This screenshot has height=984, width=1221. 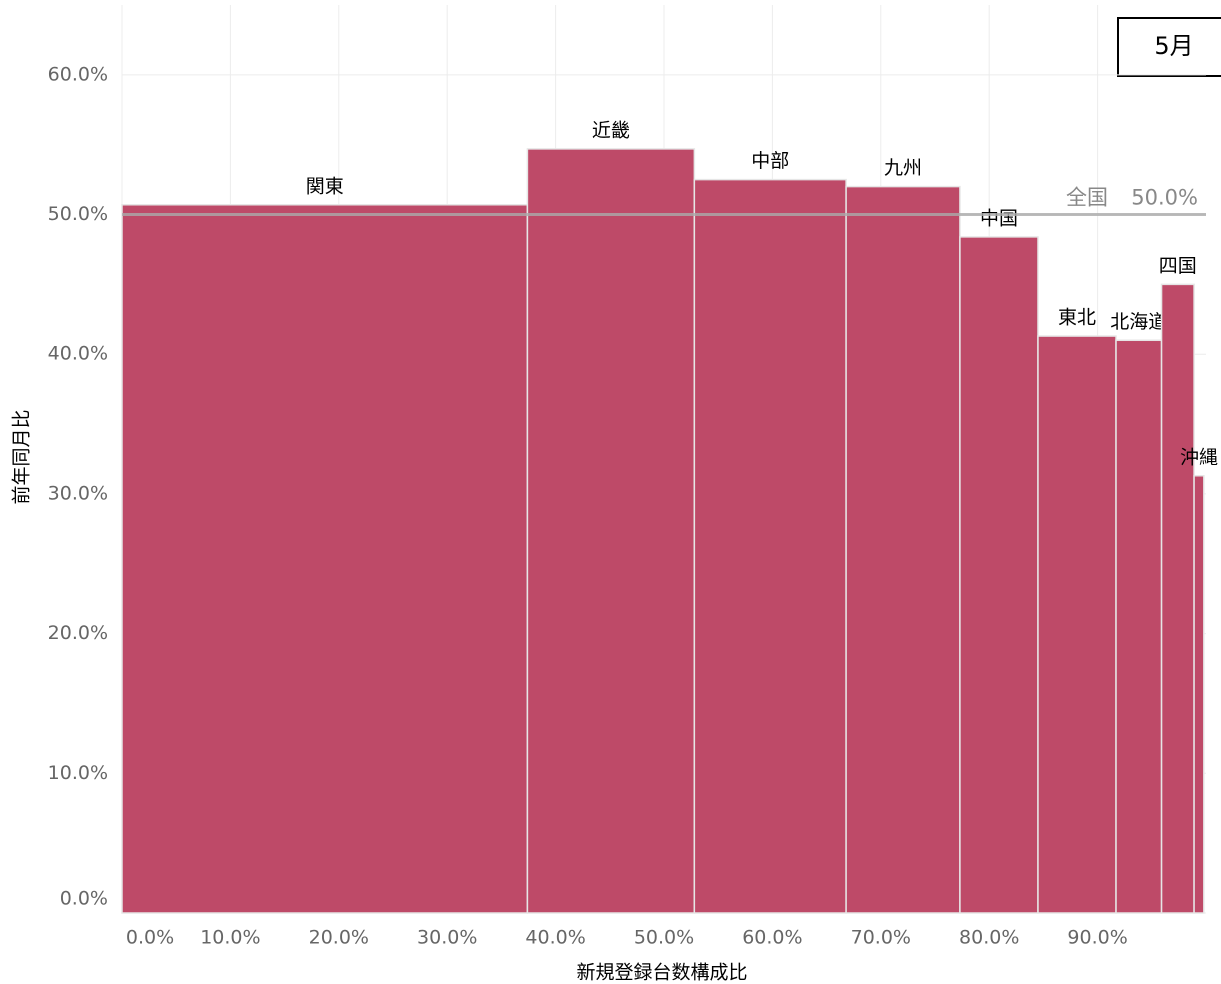 What do you see at coordinates (22, 456) in the screenshot?
I see `y-axis-title: 前年同月比` at bounding box center [22, 456].